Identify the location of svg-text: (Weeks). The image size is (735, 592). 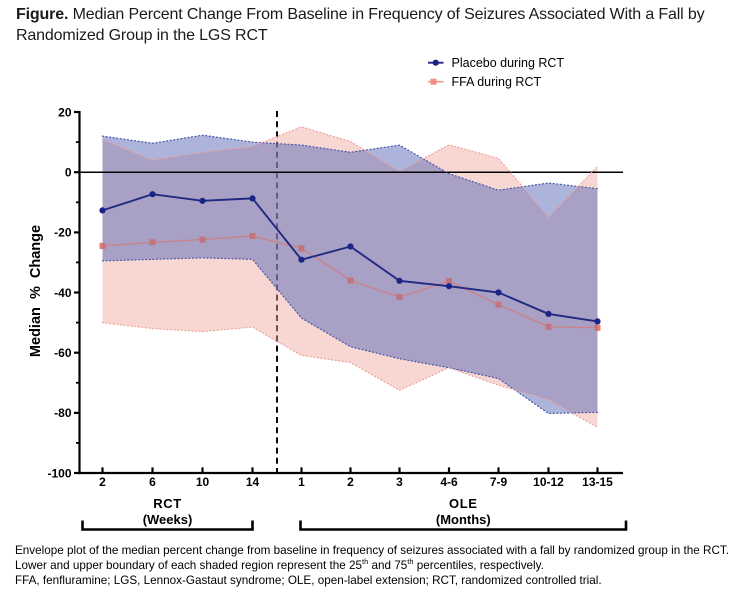
(168, 519).